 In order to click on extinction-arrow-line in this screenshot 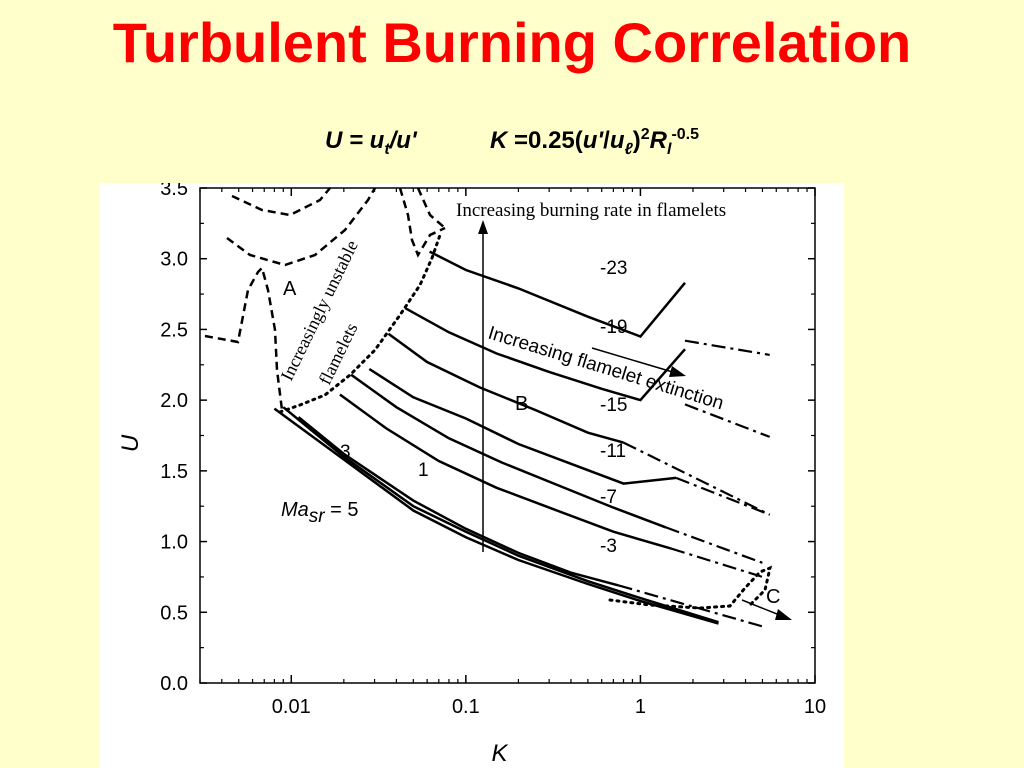, I will do `click(634, 360)`.